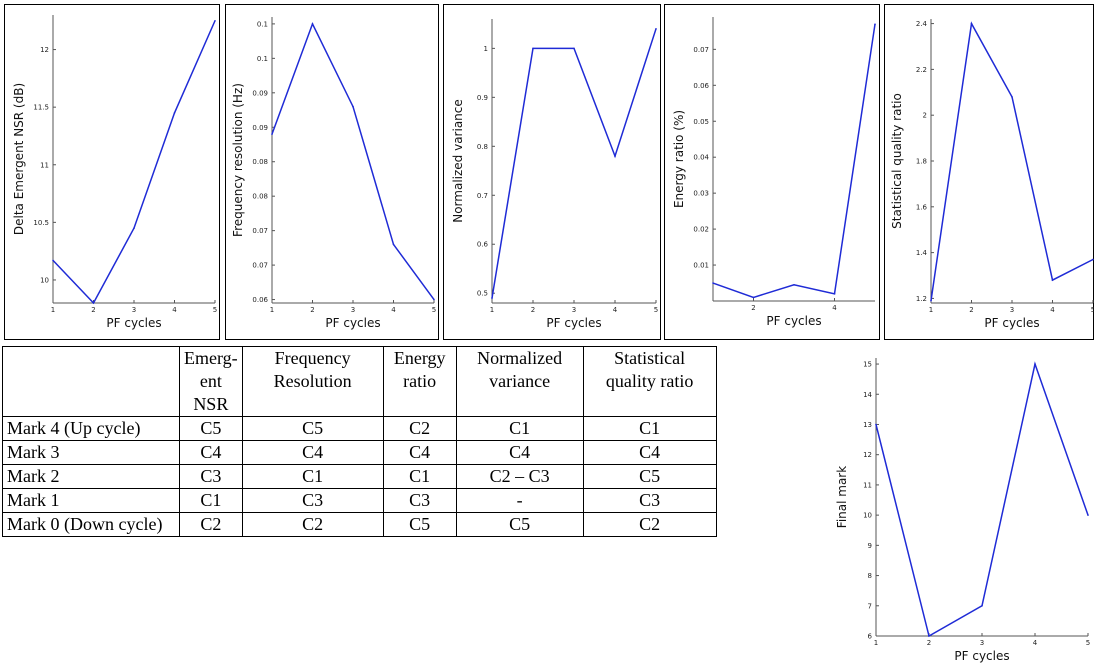  What do you see at coordinates (897, 161) in the screenshot?
I see `y-axis-label: Statistical quality ratio` at bounding box center [897, 161].